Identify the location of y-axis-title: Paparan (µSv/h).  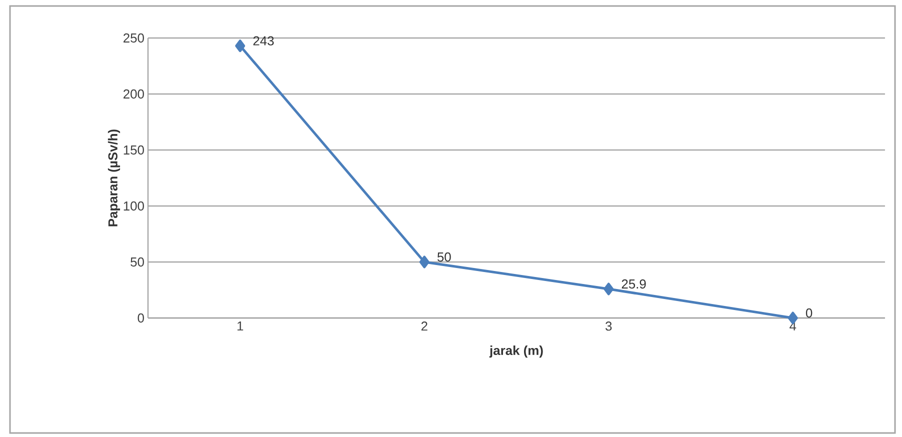
(114, 178).